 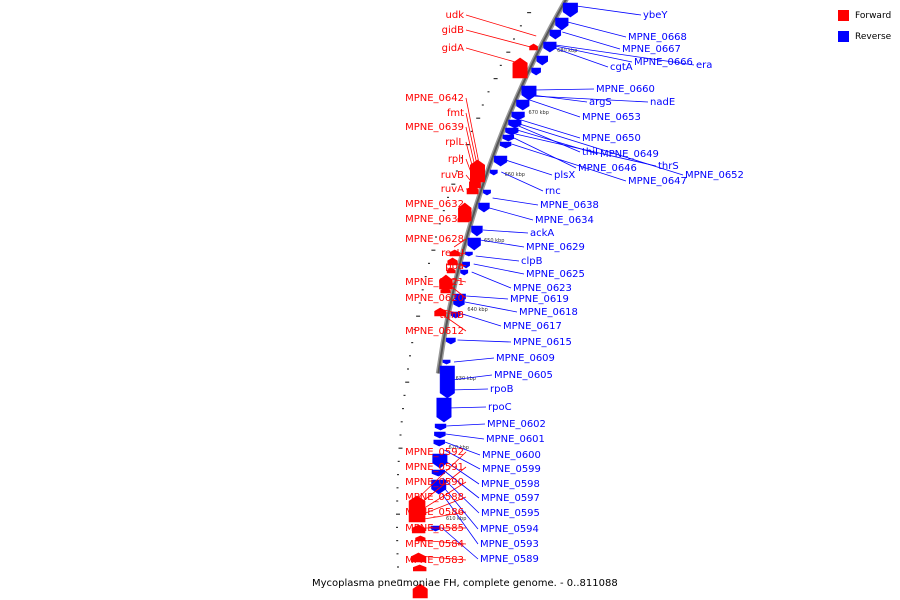 What do you see at coordinates (434, 204) in the screenshot?
I see `forward-gene-label: MPNE_0632` at bounding box center [434, 204].